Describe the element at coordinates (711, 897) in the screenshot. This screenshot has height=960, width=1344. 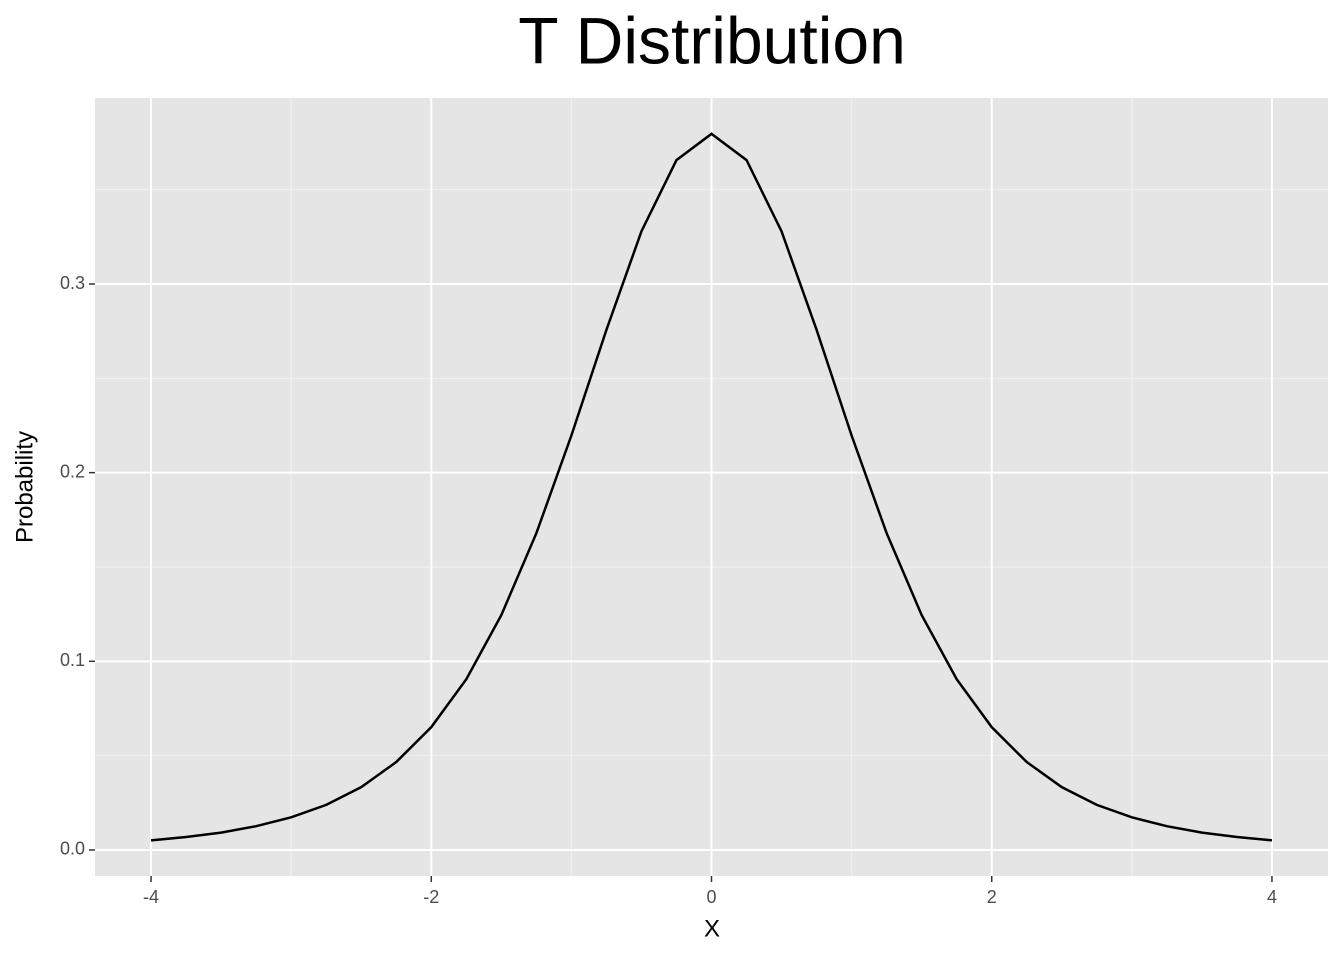
I see `x-tick-label: 0` at that location.